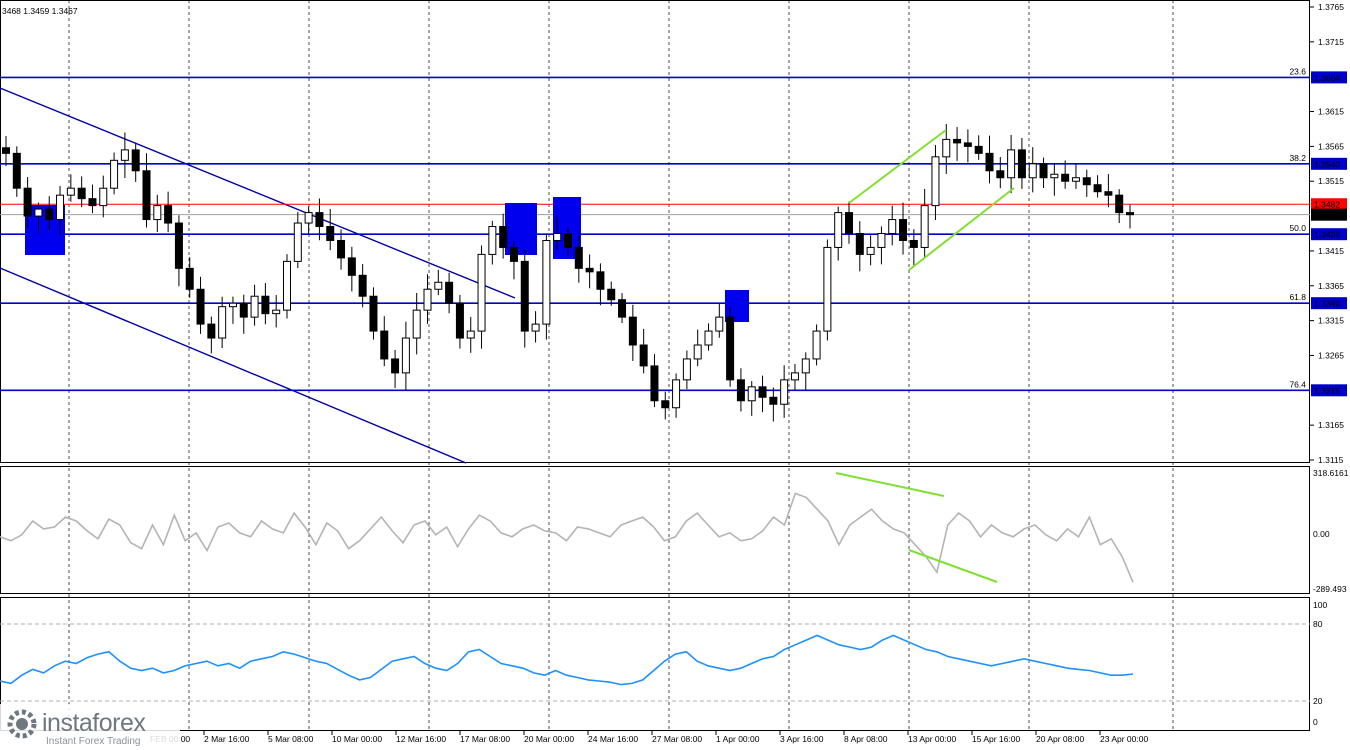 The image size is (1350, 750). What do you see at coordinates (233, 365) in the screenshot?
I see `channel-lower-line` at bounding box center [233, 365].